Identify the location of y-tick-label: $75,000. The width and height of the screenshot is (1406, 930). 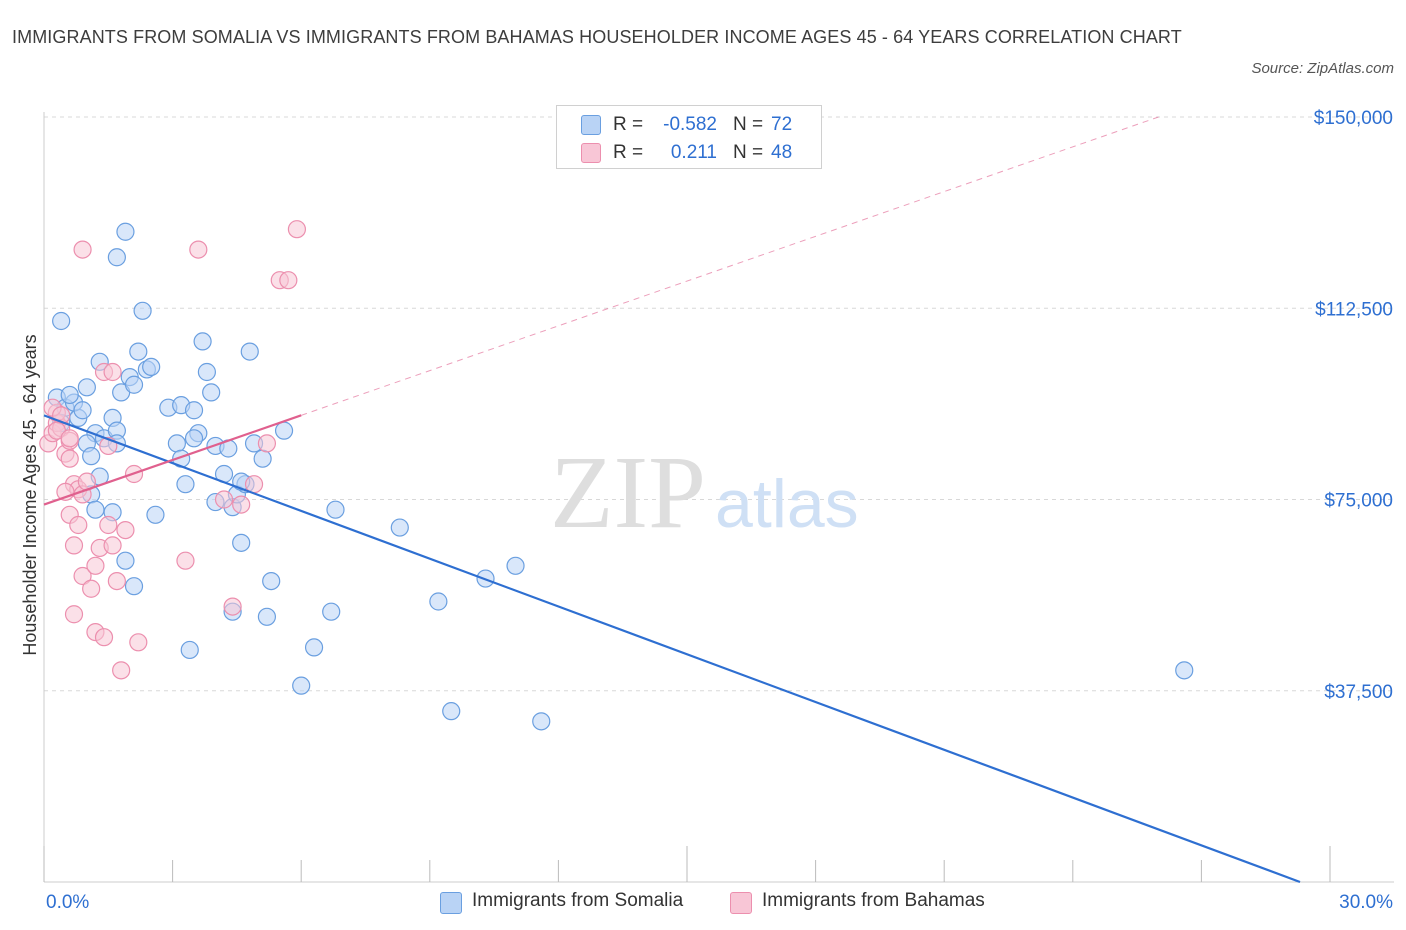
(1358, 501).